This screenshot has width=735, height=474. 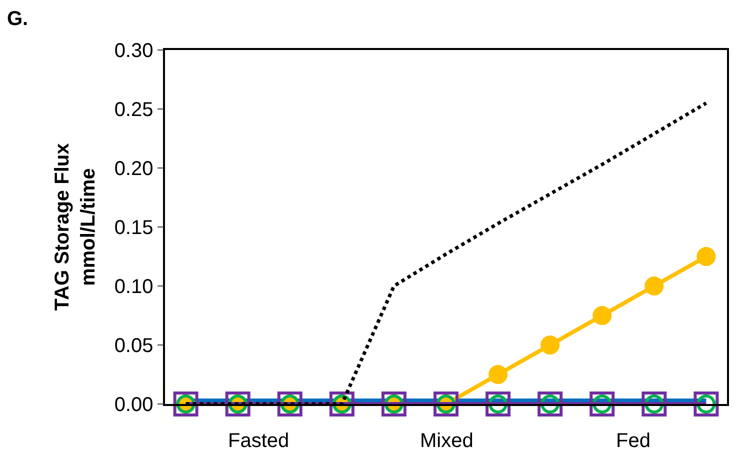 What do you see at coordinates (134, 346) in the screenshot?
I see `y-tick-label: 0.05` at bounding box center [134, 346].